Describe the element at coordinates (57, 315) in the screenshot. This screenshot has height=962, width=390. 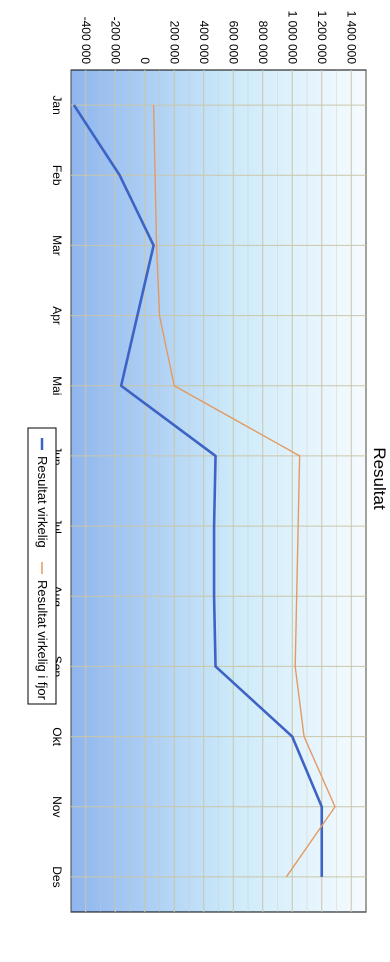
I see `x-tick-label: Apr` at that location.